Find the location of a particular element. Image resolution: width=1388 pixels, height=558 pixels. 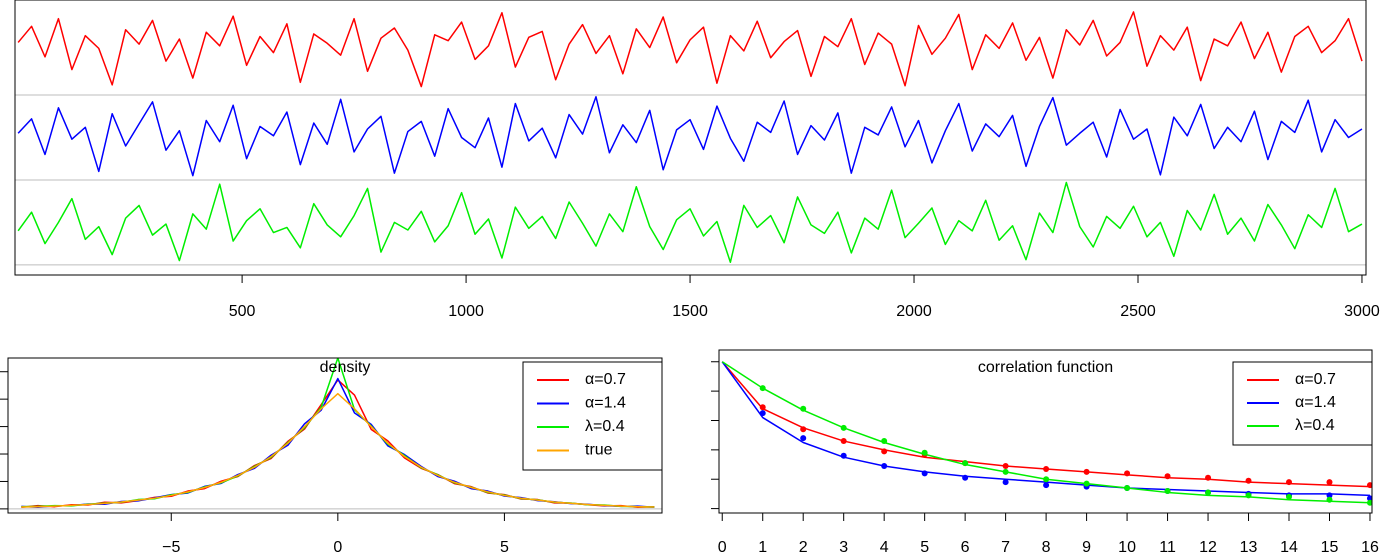

x-tick-label: −5 is located at coordinates (171, 547).